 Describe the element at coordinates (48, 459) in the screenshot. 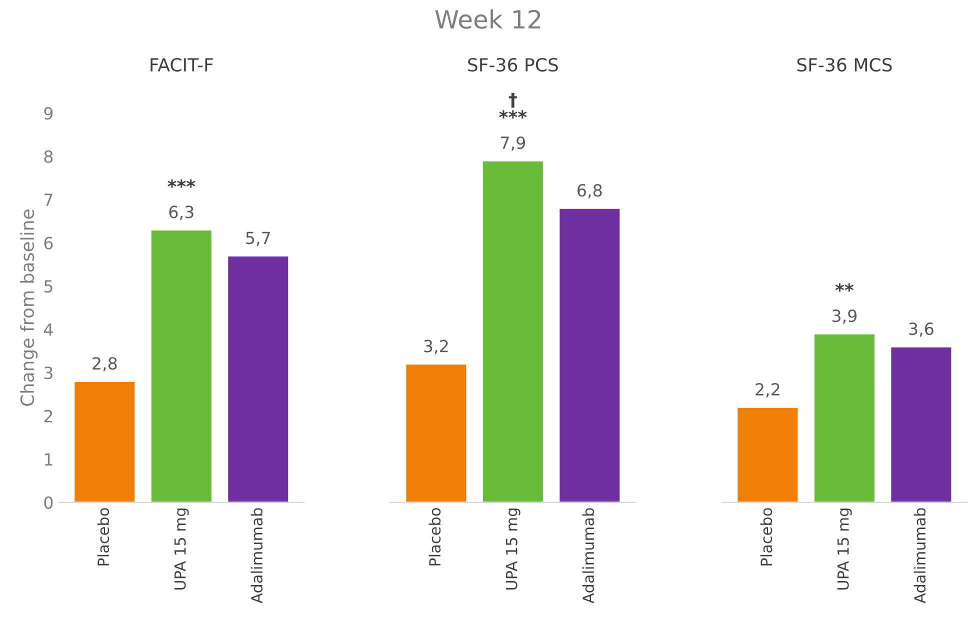

I see `y-tick-label: 1` at that location.